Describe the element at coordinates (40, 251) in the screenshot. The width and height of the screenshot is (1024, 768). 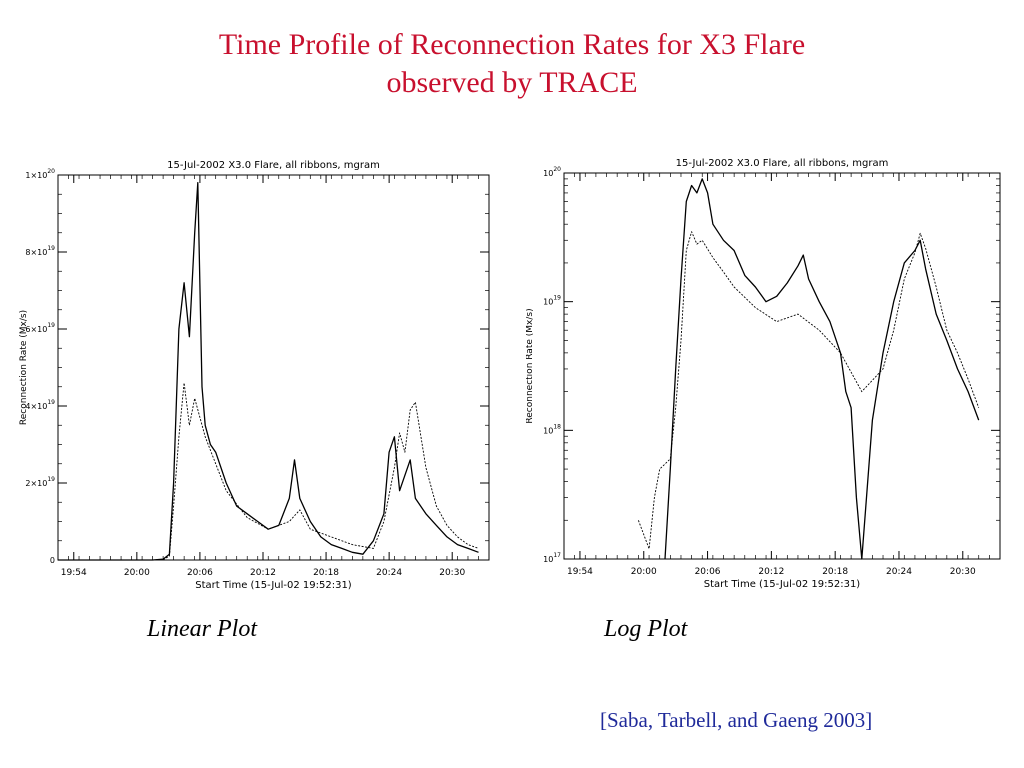
I see `y-tick-label: 8×10¹⁹` at that location.